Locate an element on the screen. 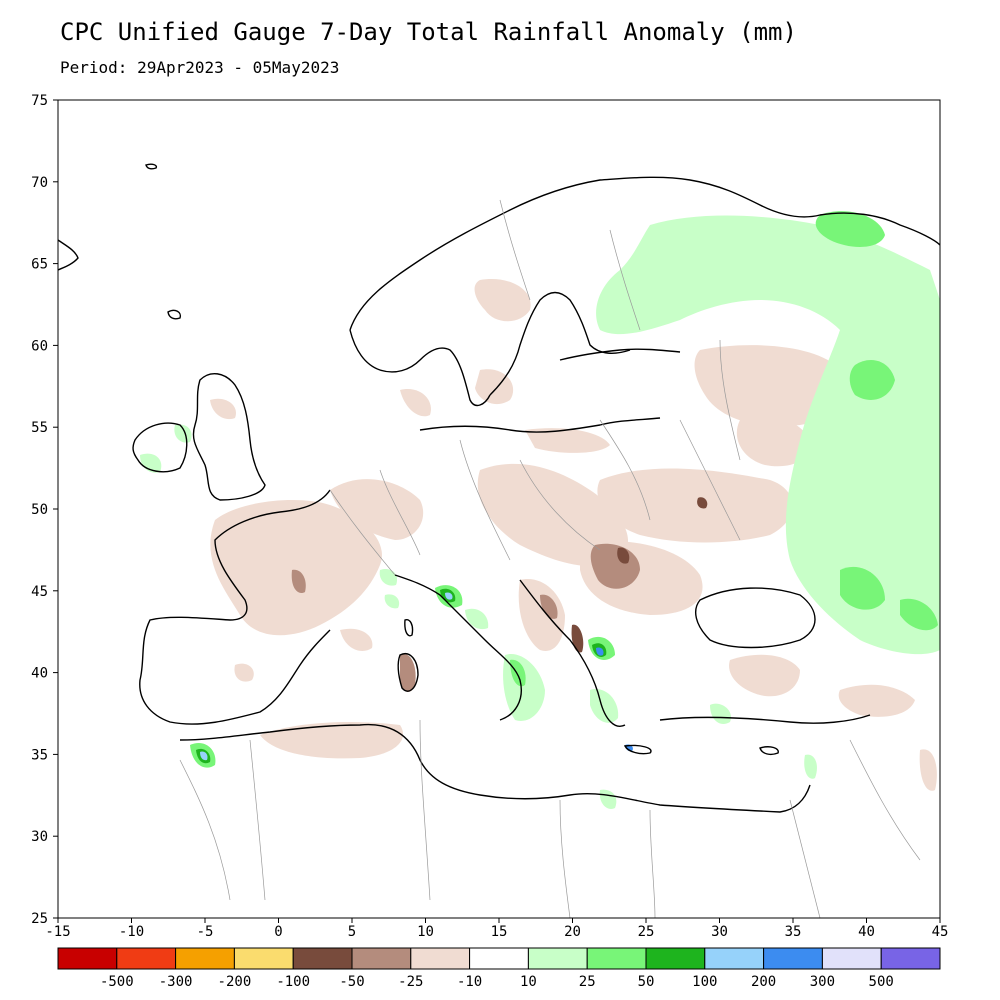 The width and height of the screenshot is (1000, 1000). colorbar-label: -500 is located at coordinates (117, 982).